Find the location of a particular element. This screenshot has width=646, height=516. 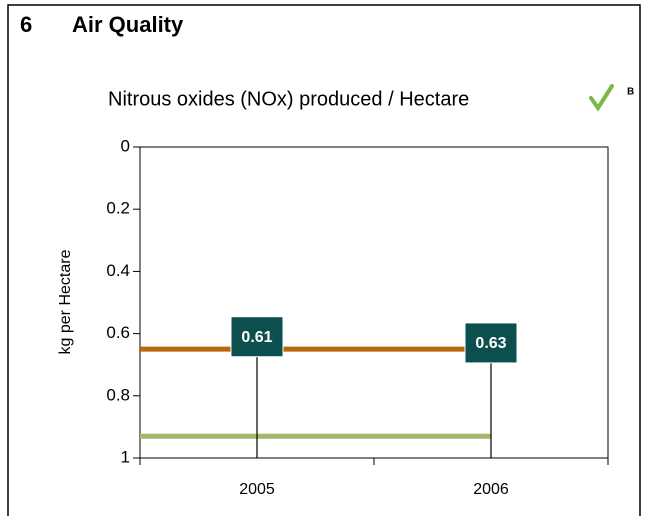

y-tick-label: 0 is located at coordinates (125, 145).